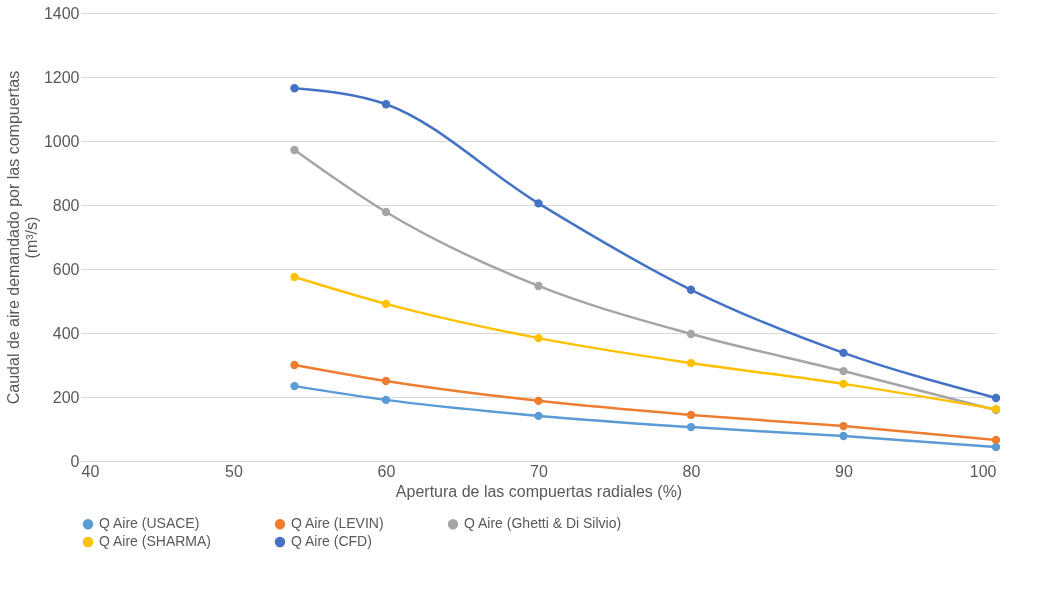 Image resolution: width=1057 pixels, height=602 pixels. What do you see at coordinates (539, 491) in the screenshot?
I see `x-axis-title: Apertura de las compuertas radiales (%)` at bounding box center [539, 491].